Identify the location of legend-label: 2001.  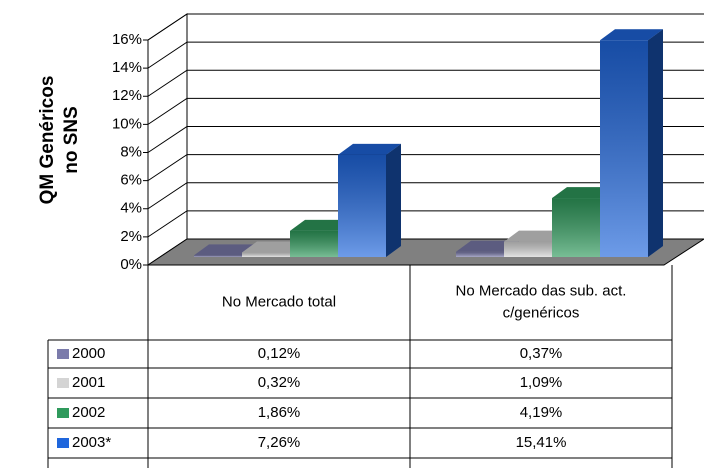
(88, 382).